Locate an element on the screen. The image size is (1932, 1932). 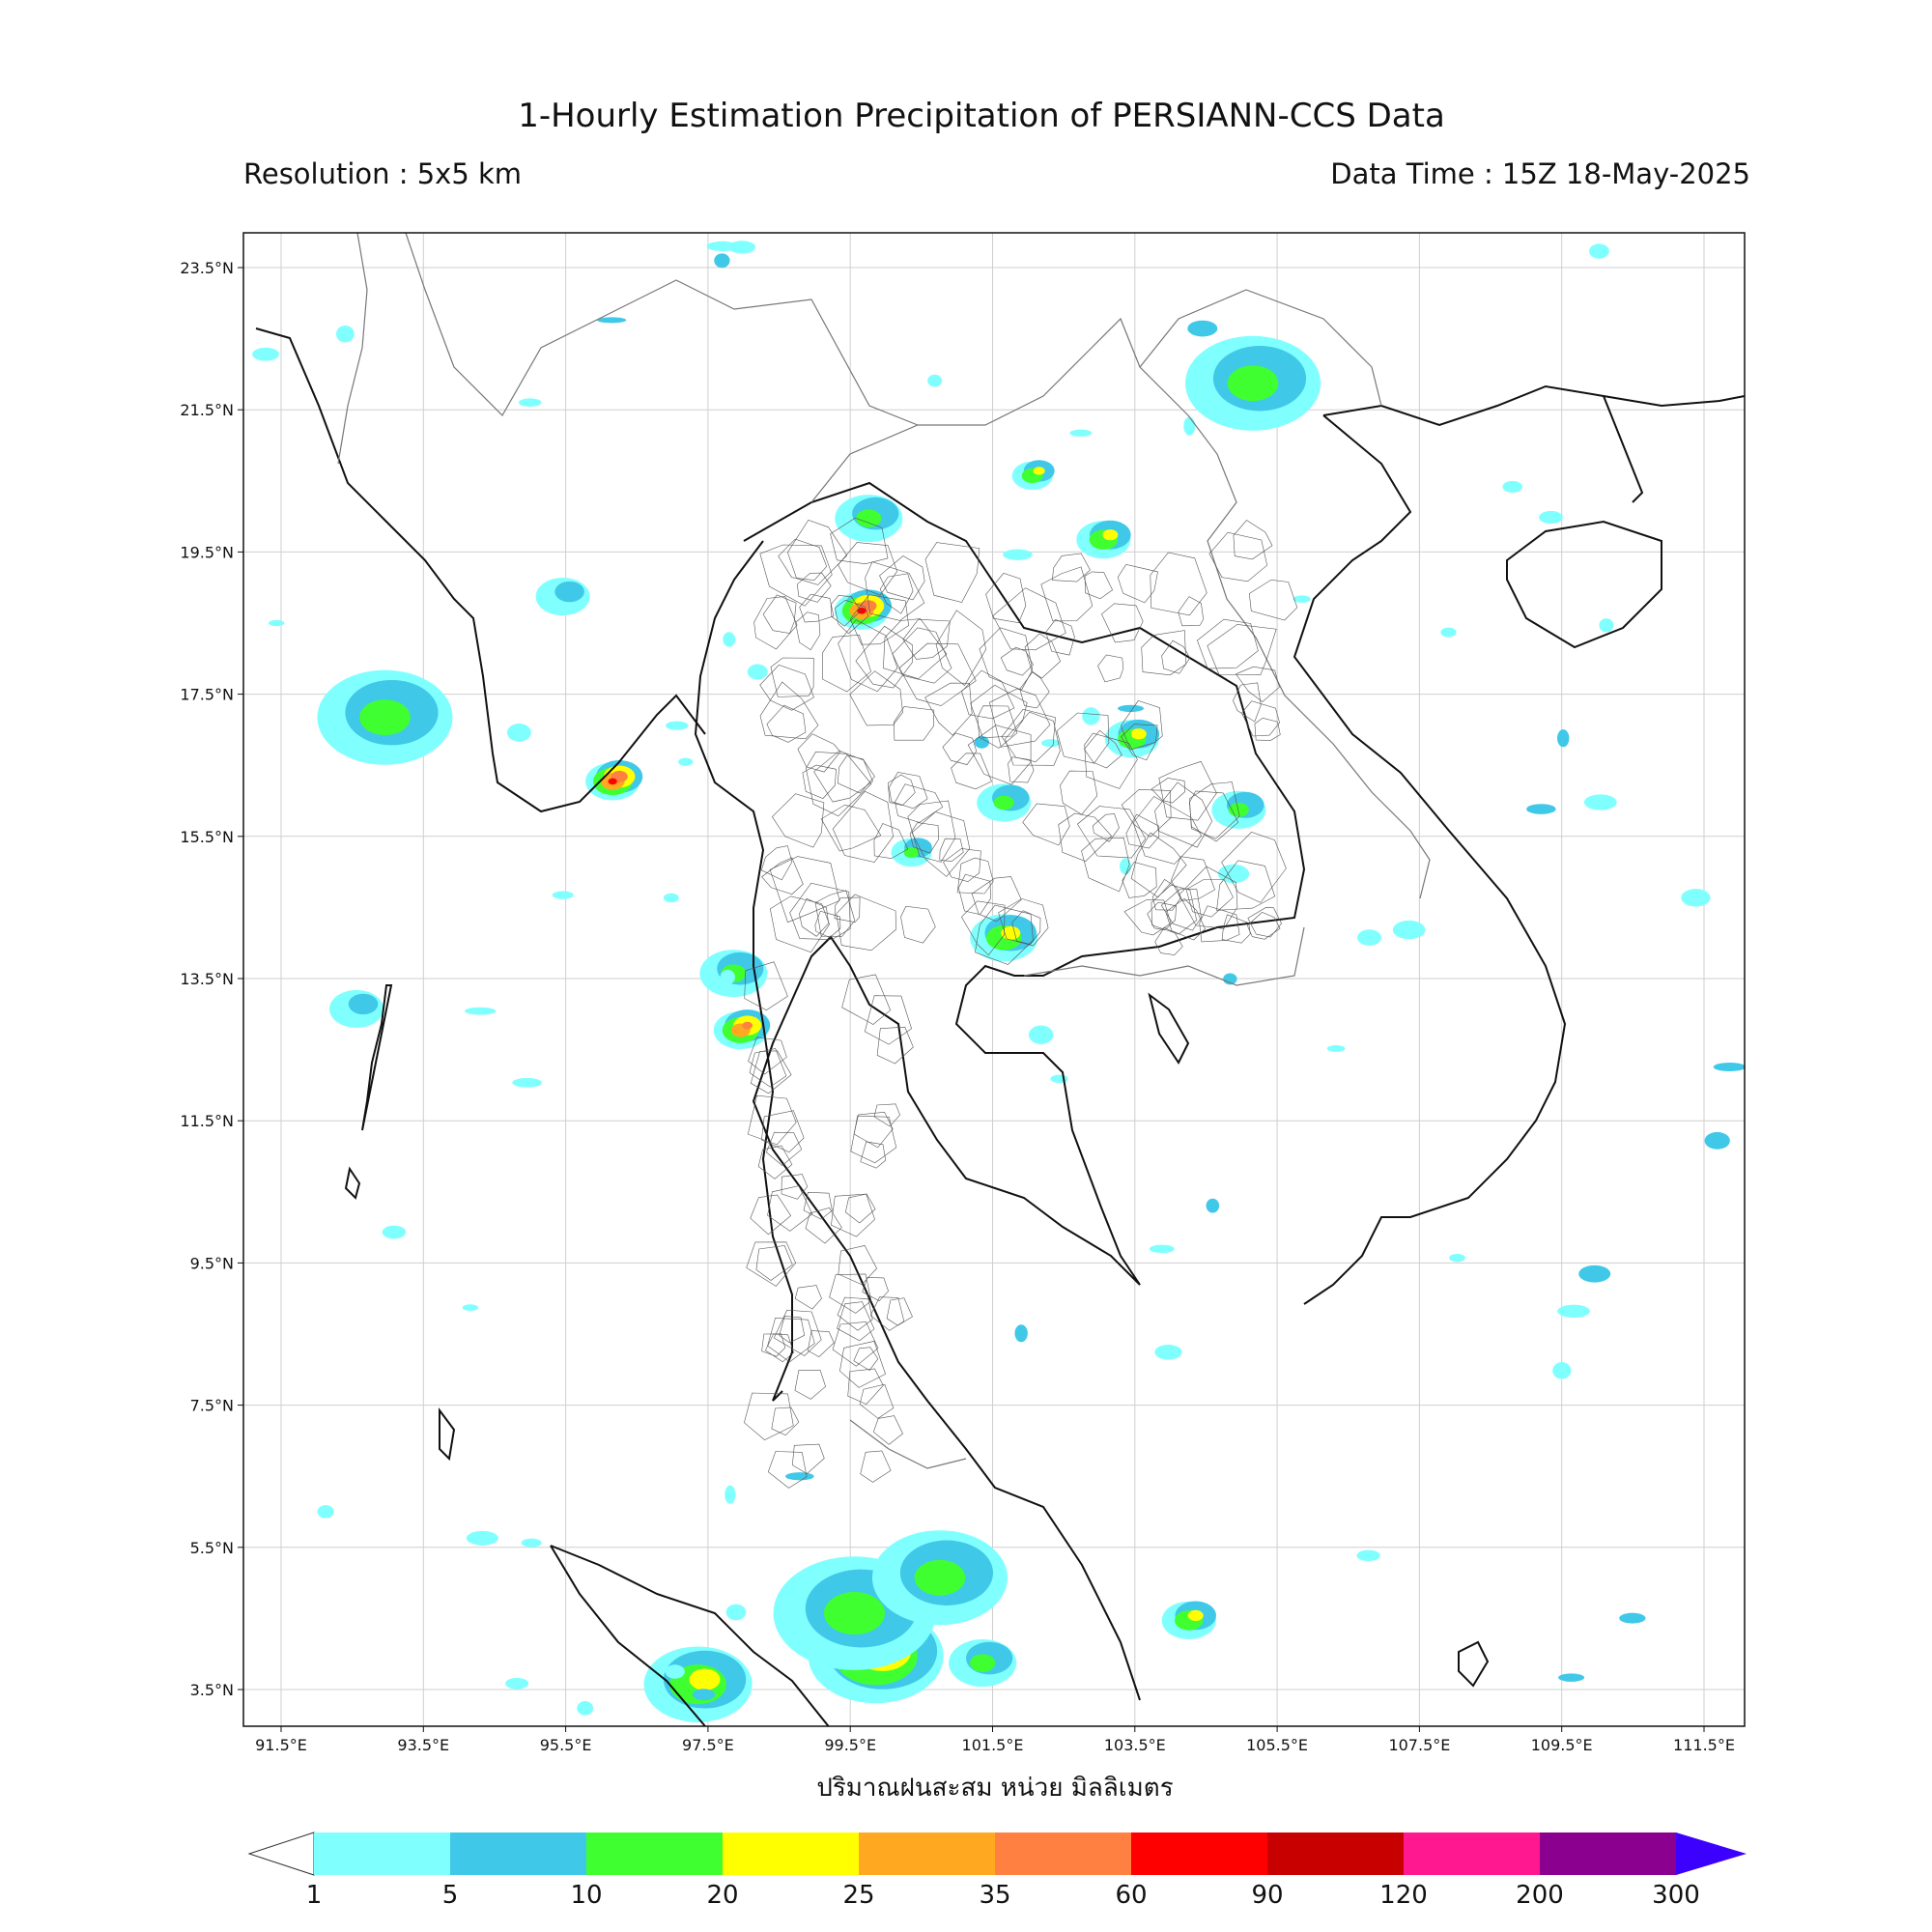
coastline-china-south is located at coordinates (1533, 405).